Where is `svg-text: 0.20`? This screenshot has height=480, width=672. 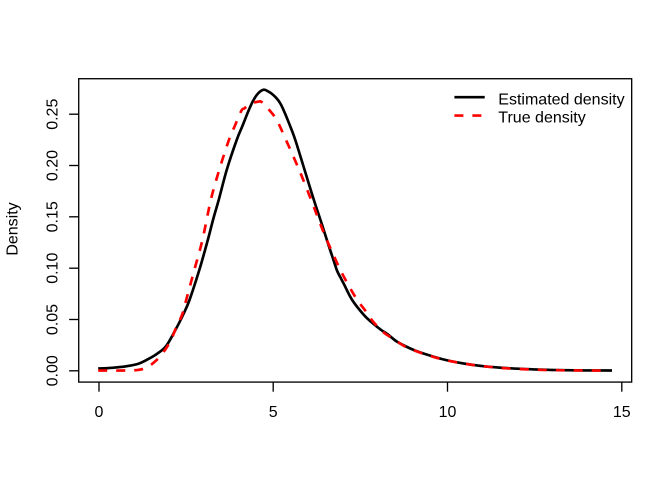
svg-text: 0.20 is located at coordinates (52, 165).